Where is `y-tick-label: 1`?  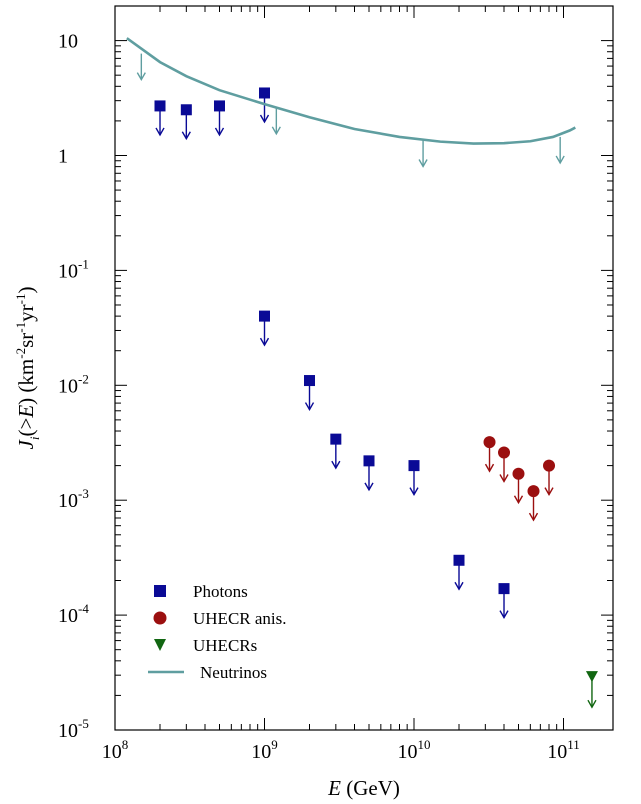
y-tick-label: 1 is located at coordinates (63, 156).